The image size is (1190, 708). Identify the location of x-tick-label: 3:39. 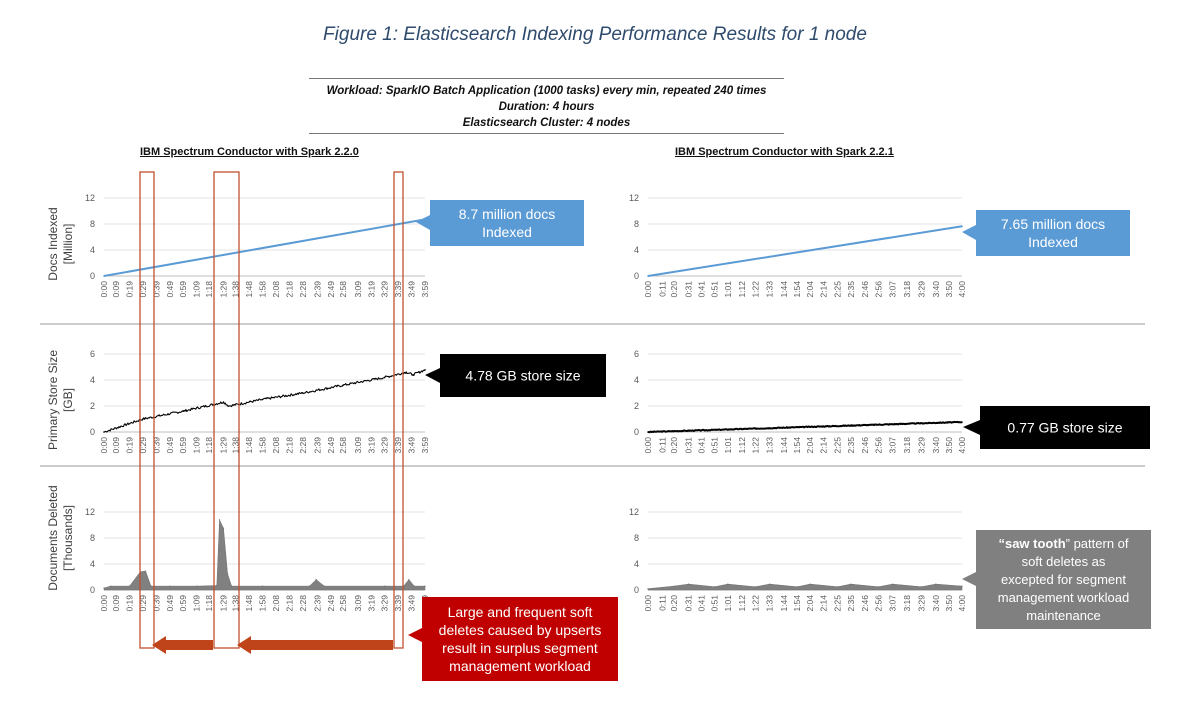
(398, 289).